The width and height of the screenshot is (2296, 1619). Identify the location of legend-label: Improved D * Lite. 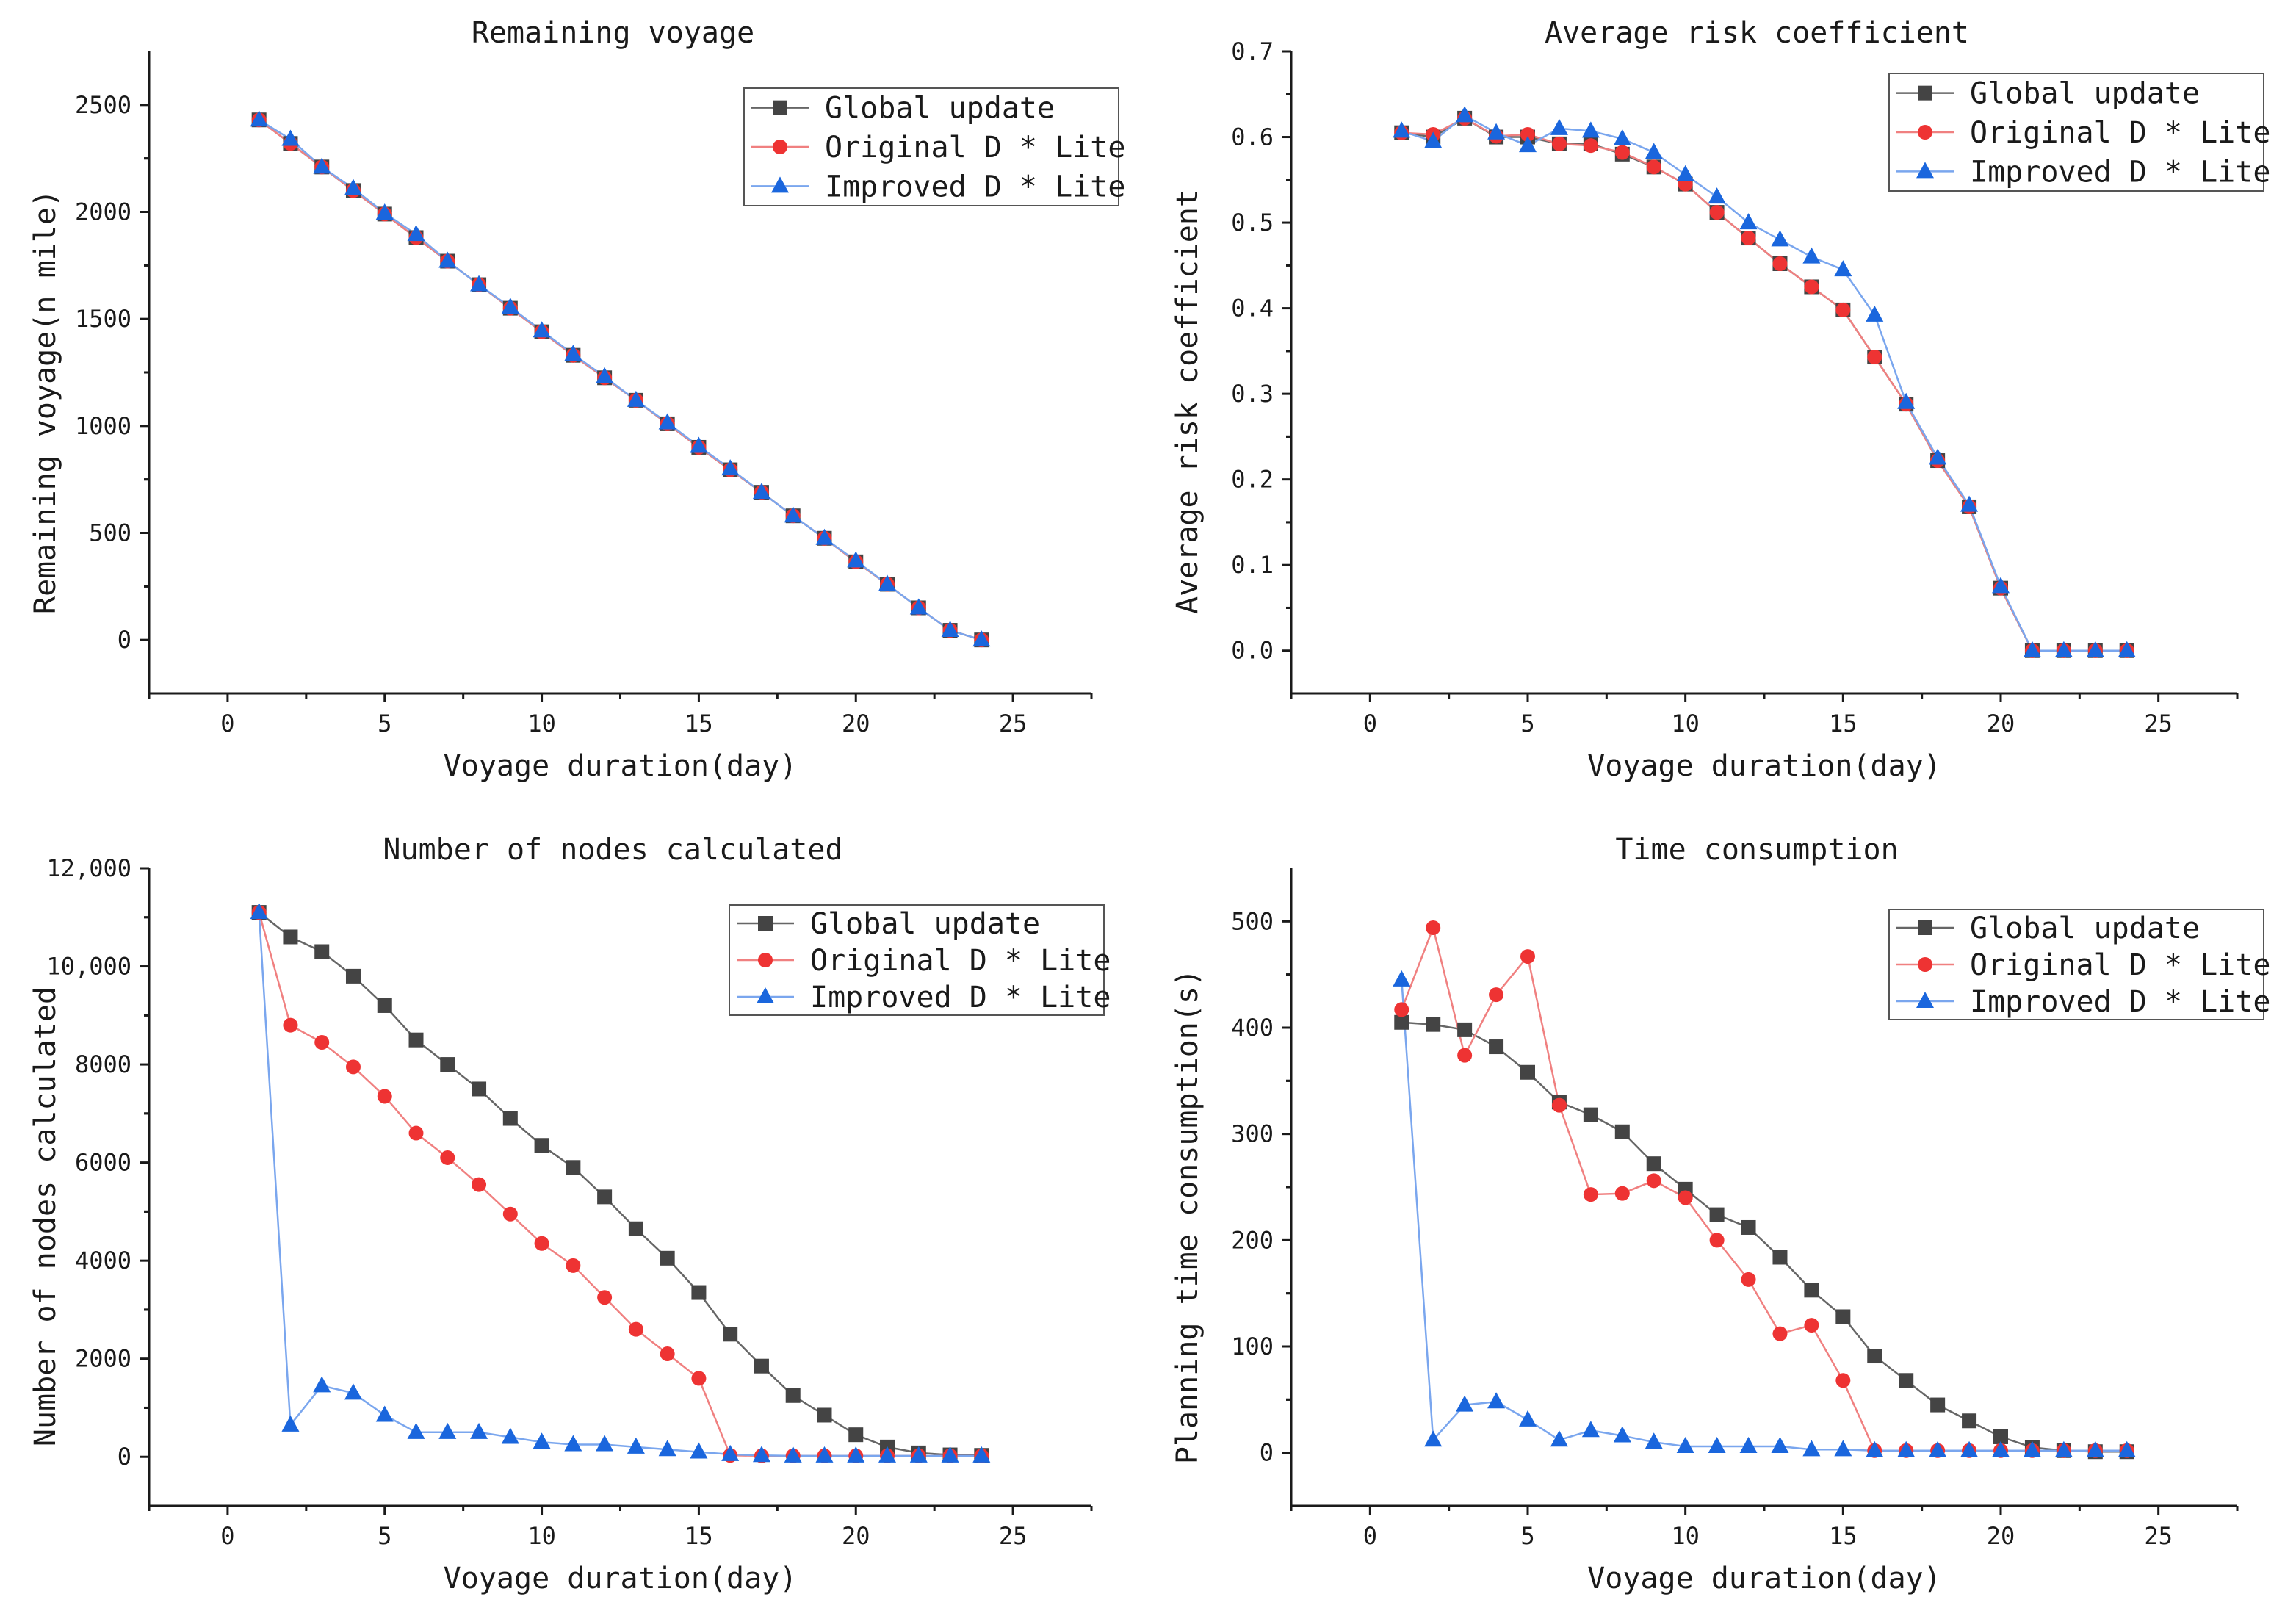
(2120, 172).